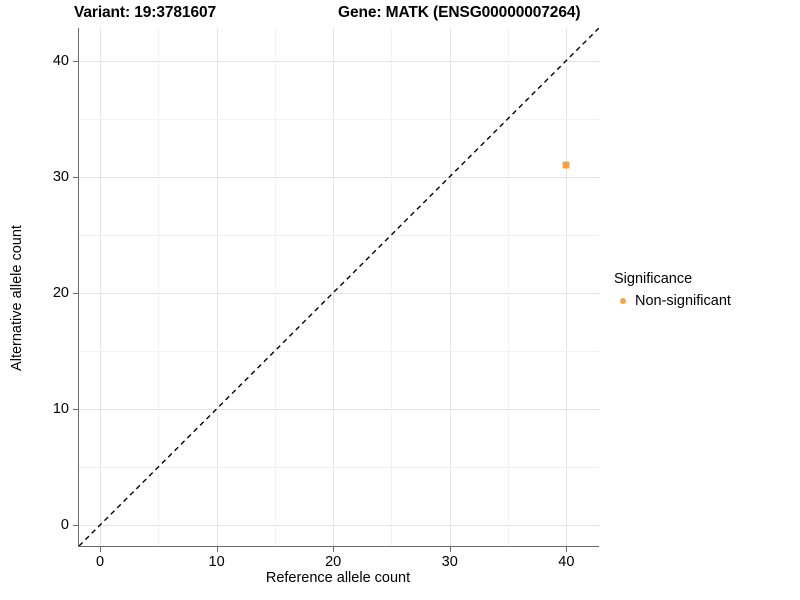 This screenshot has width=800, height=600. What do you see at coordinates (566, 165) in the screenshot?
I see `data-point` at bounding box center [566, 165].